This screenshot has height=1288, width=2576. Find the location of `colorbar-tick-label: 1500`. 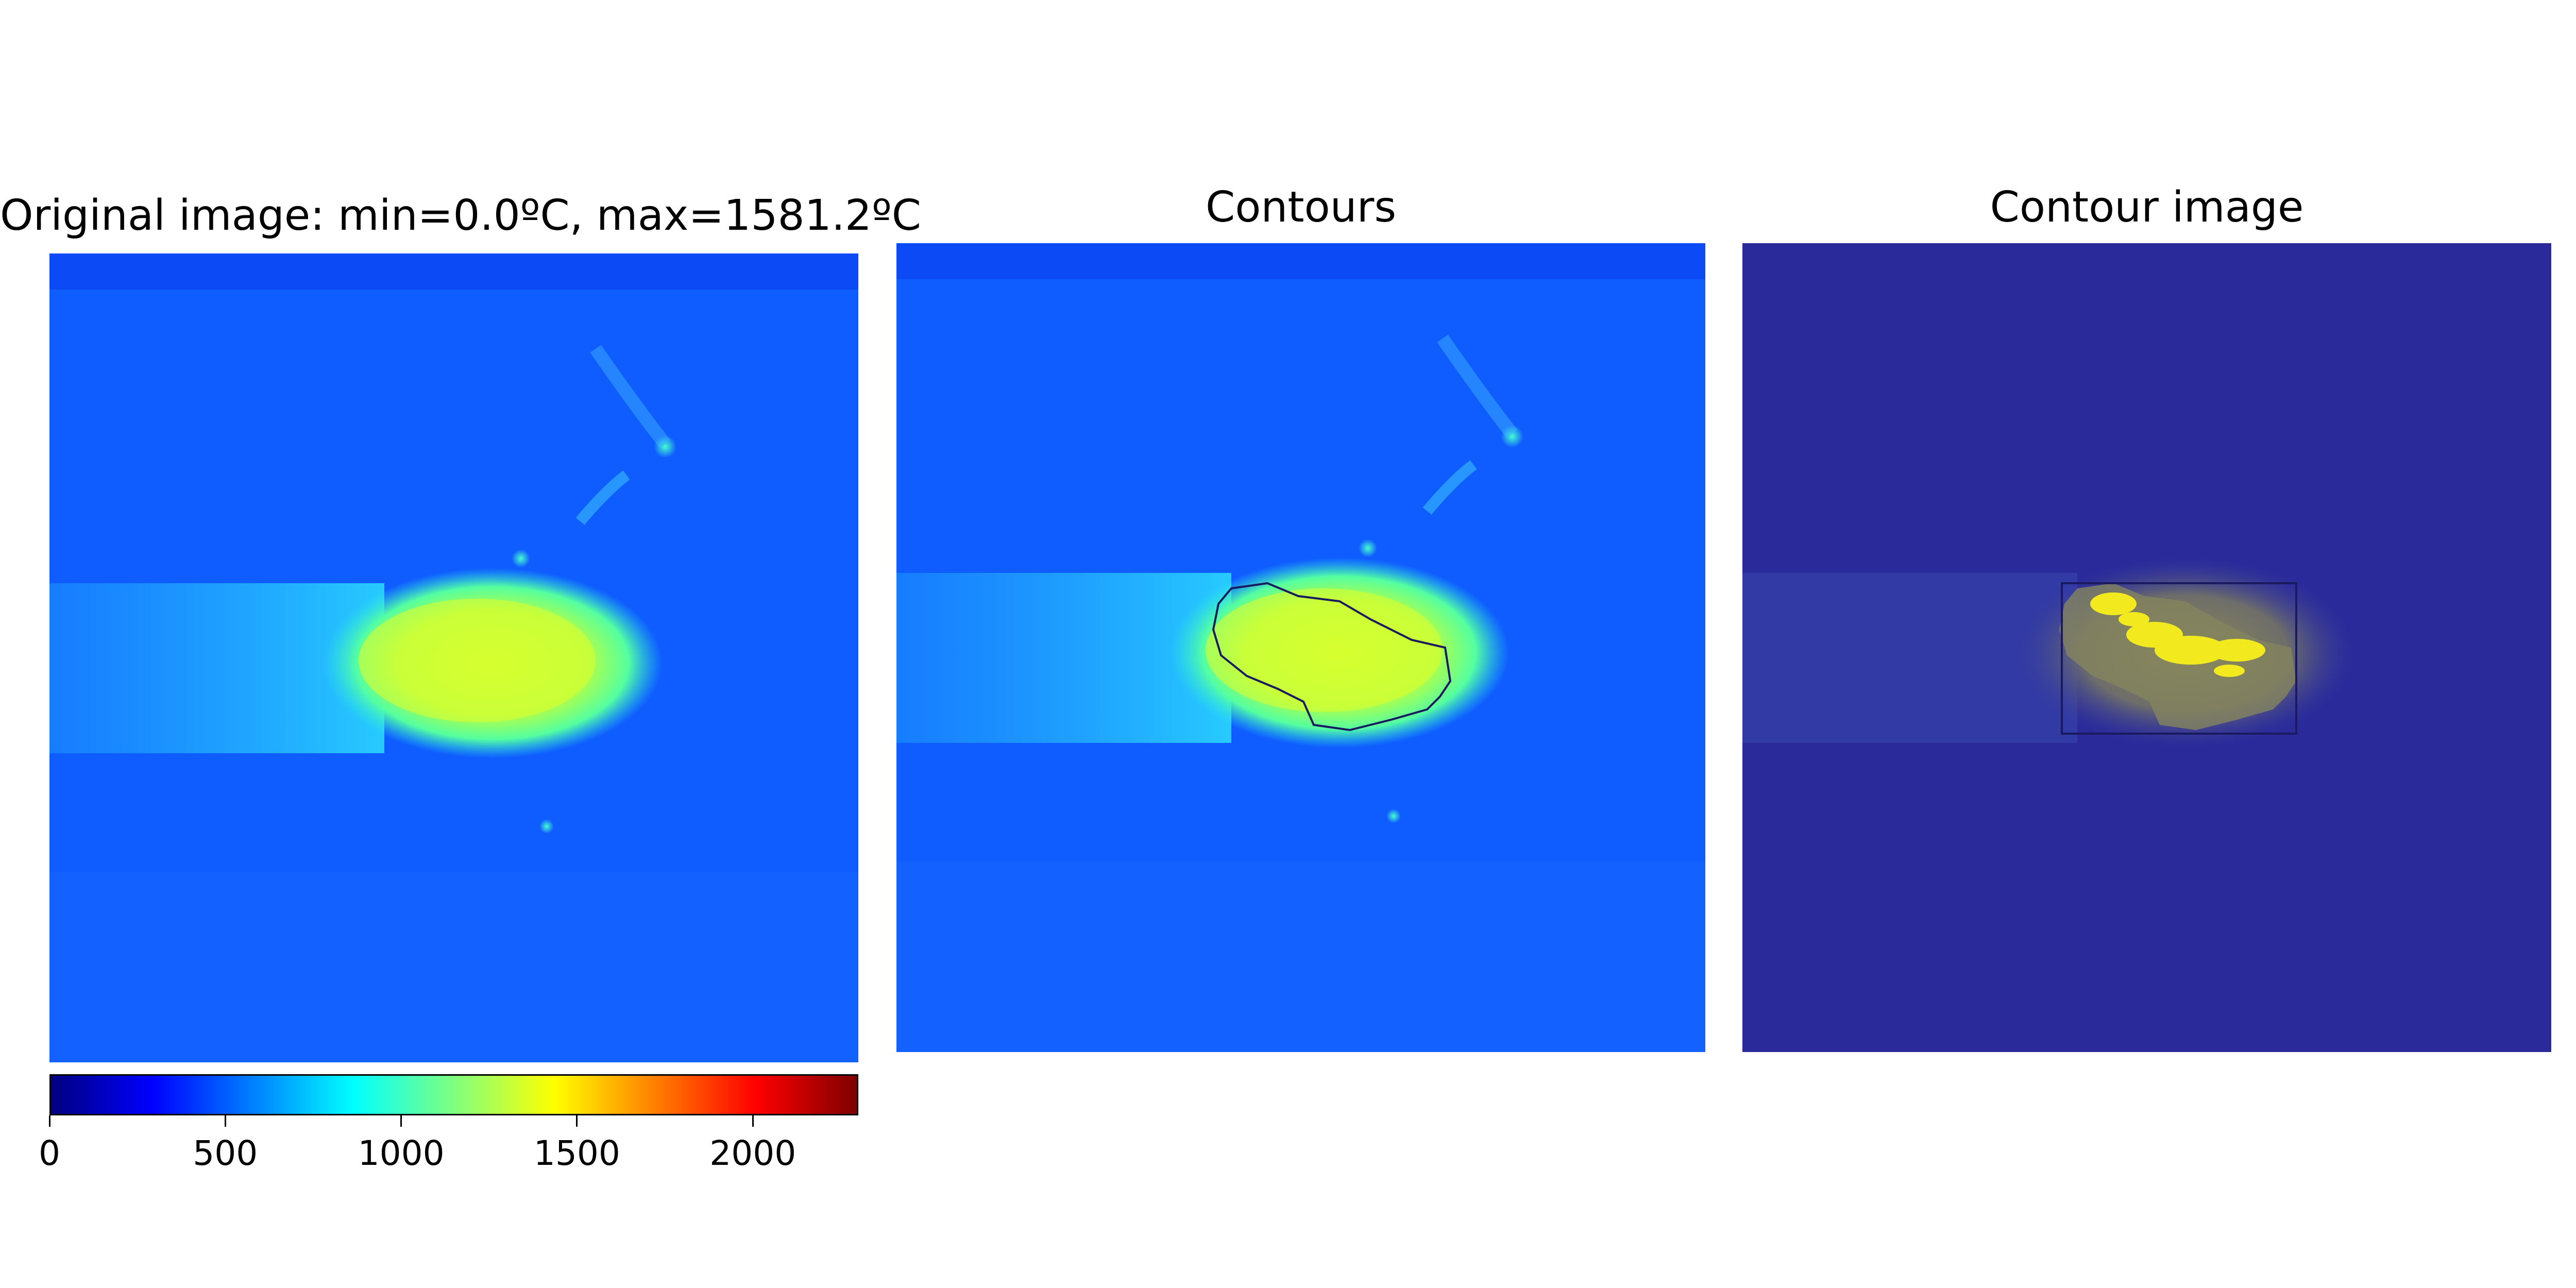

colorbar-tick-label: 1500 is located at coordinates (576, 1153).